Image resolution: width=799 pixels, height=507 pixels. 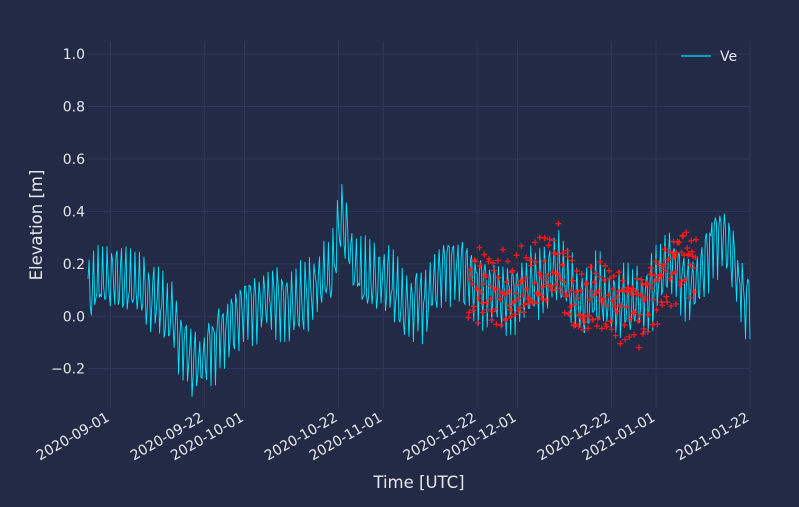 What do you see at coordinates (709, 57) in the screenshot?
I see `legend: Ve` at bounding box center [709, 57].